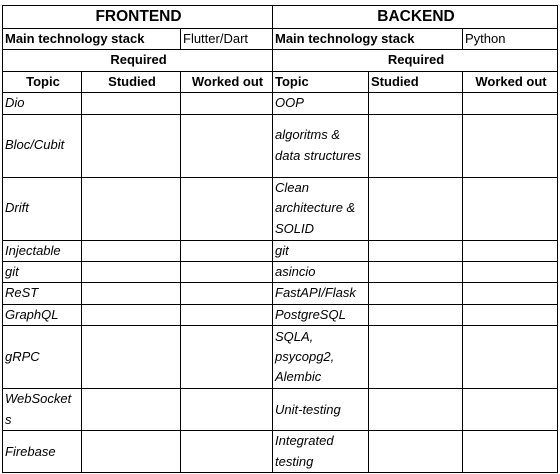  I want to click on frontend-topic-cell: WebSocket s, so click(42, 410).